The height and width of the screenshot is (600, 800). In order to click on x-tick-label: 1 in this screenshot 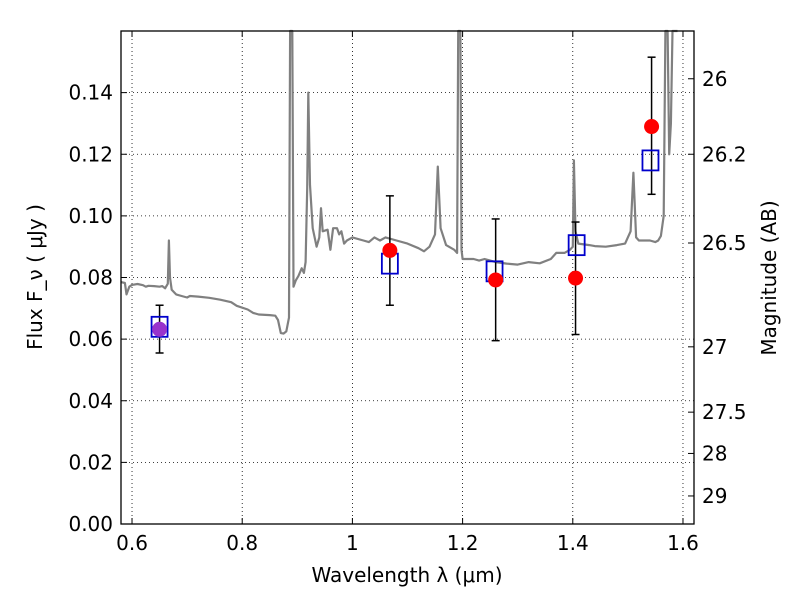, I will do `click(352, 543)`.